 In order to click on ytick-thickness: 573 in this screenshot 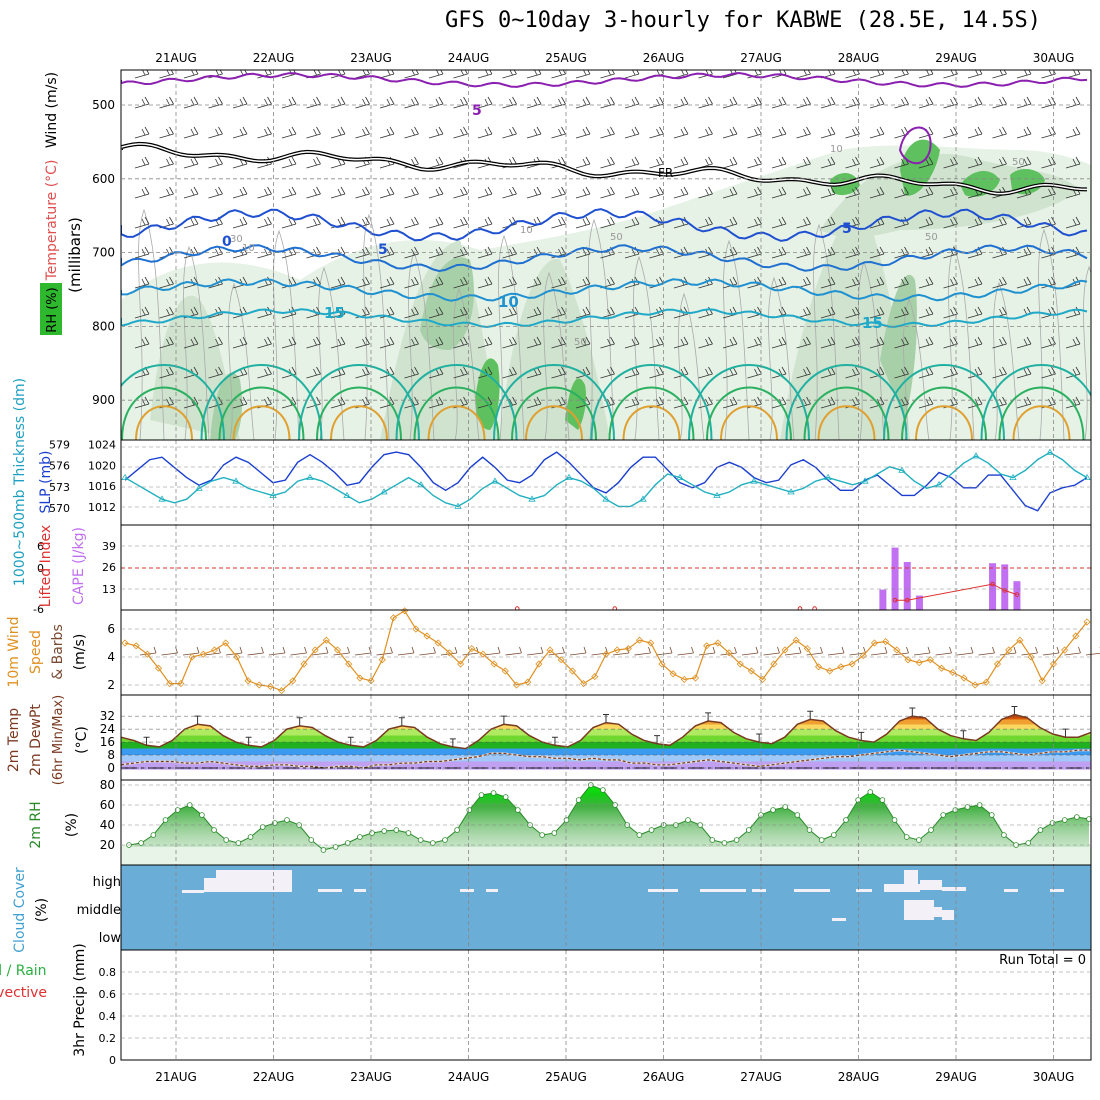, I will do `click(59, 487)`.